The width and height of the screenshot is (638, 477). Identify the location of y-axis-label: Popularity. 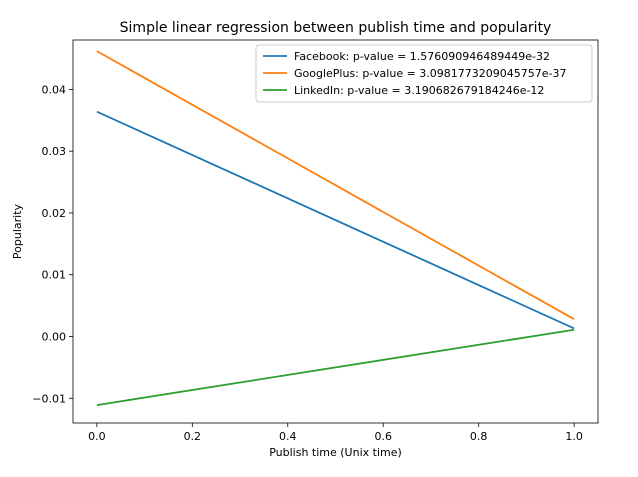
(17, 231).